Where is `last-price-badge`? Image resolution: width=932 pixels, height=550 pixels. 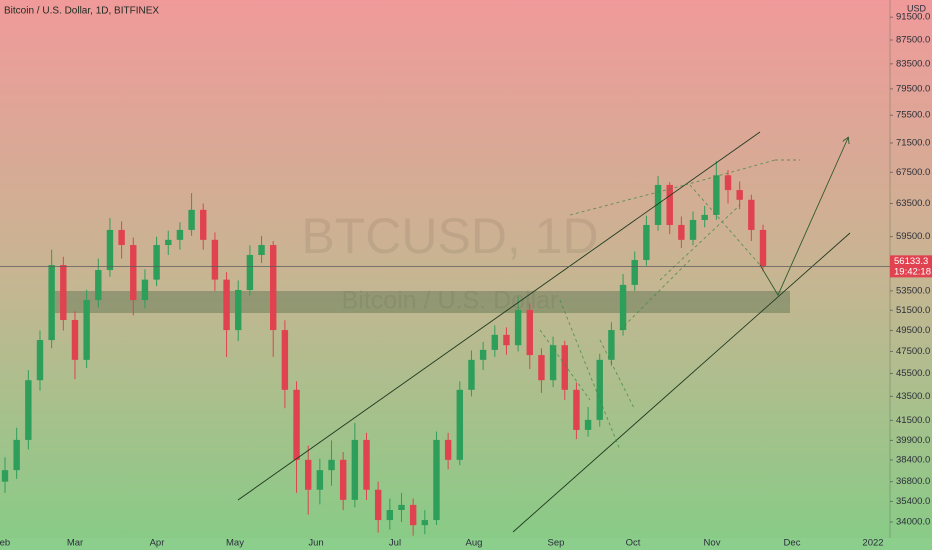
last-price-badge is located at coordinates (911, 266).